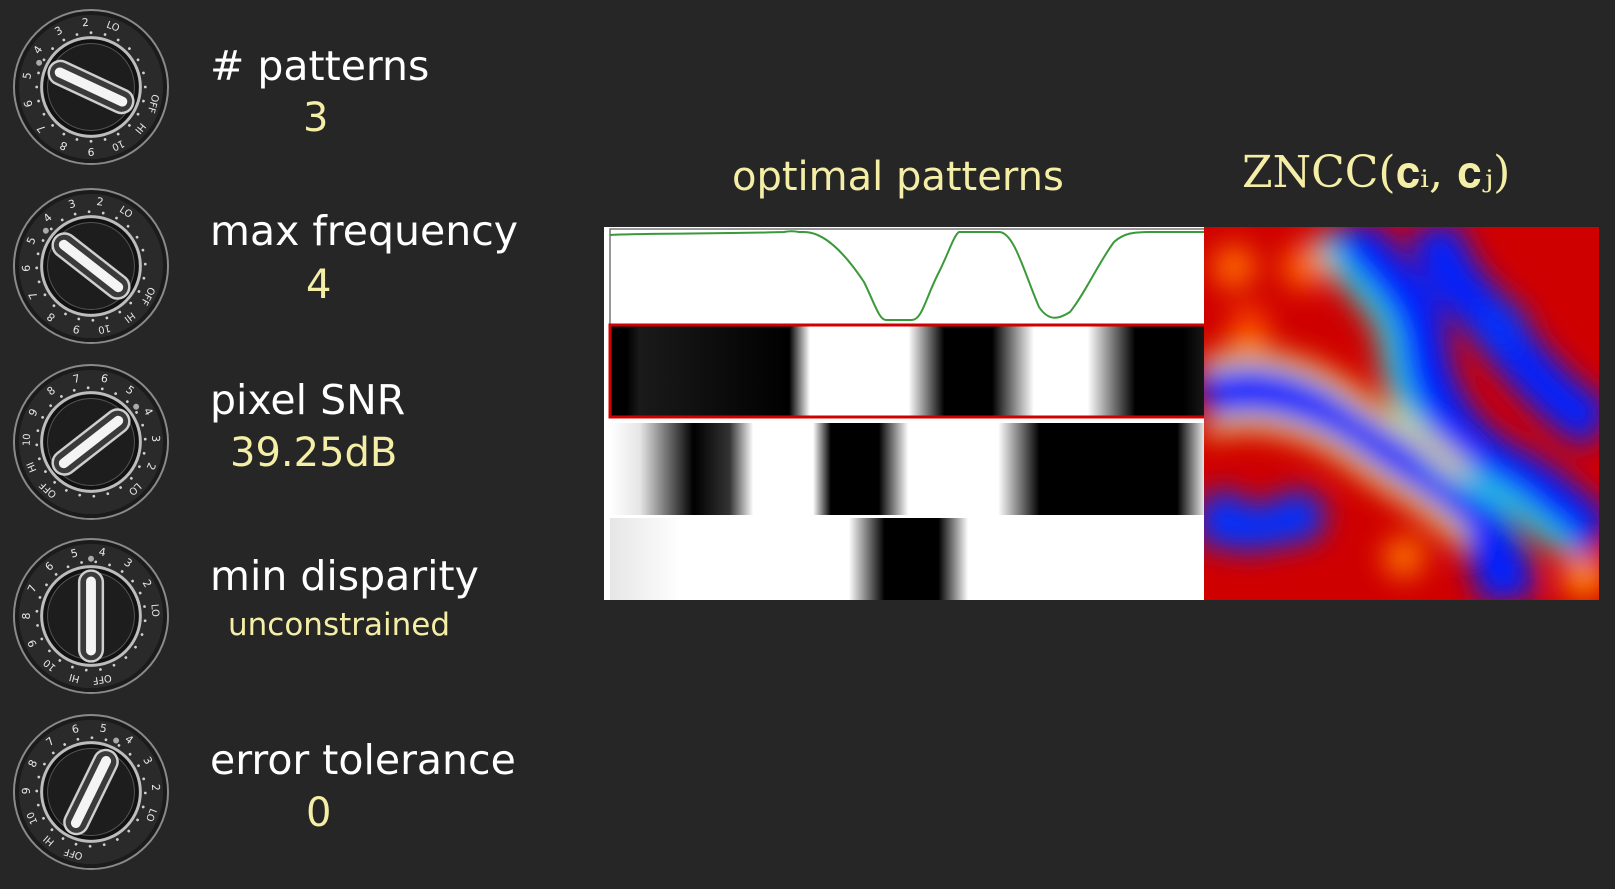  Describe the element at coordinates (308, 400) in the screenshot. I see `param-label: pixel SNR` at that location.